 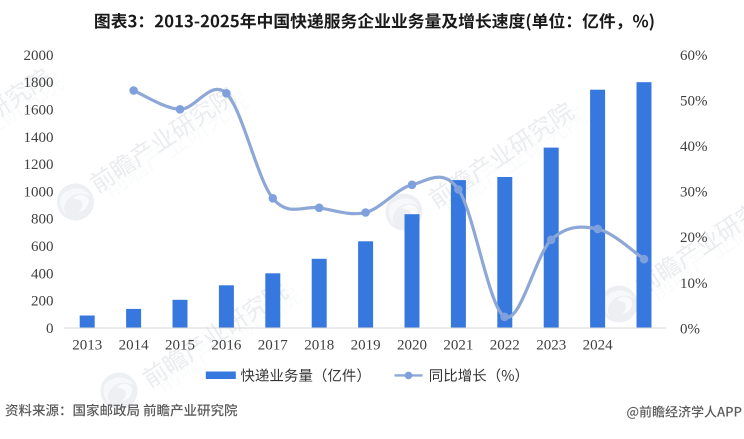 I want to click on svg-text: 2000, so click(x=39, y=56).